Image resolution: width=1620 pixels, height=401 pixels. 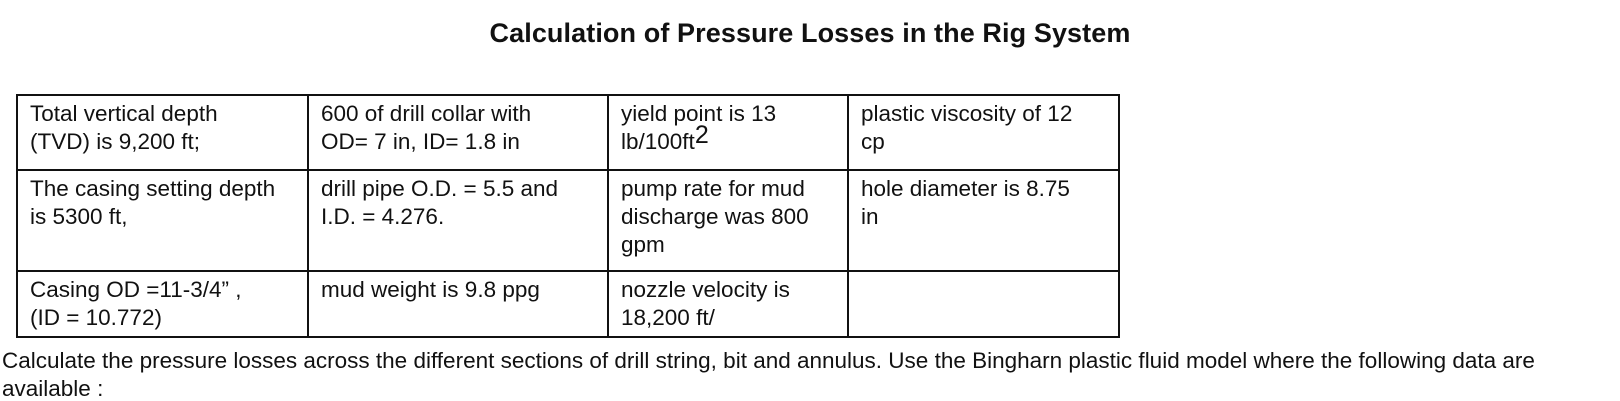 What do you see at coordinates (162, 304) in the screenshot?
I see `table-cell-casing-od: Casing OD =11-3/4” , (ID = 10.772)` at bounding box center [162, 304].